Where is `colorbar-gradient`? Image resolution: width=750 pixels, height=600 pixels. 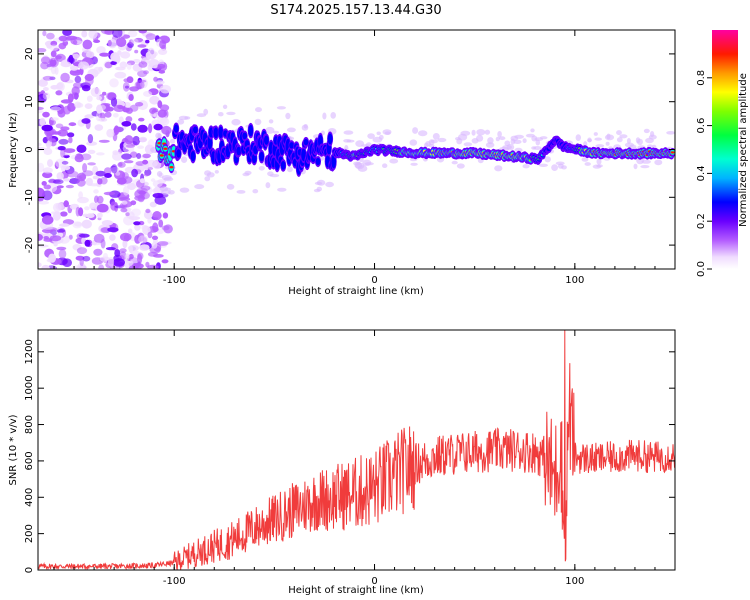
colorbar-gradient is located at coordinates (725, 149).